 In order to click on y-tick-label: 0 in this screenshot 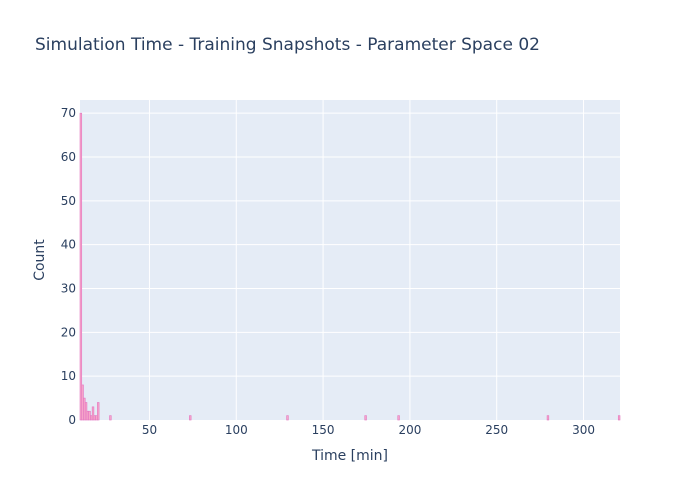, I will do `click(72, 420)`.